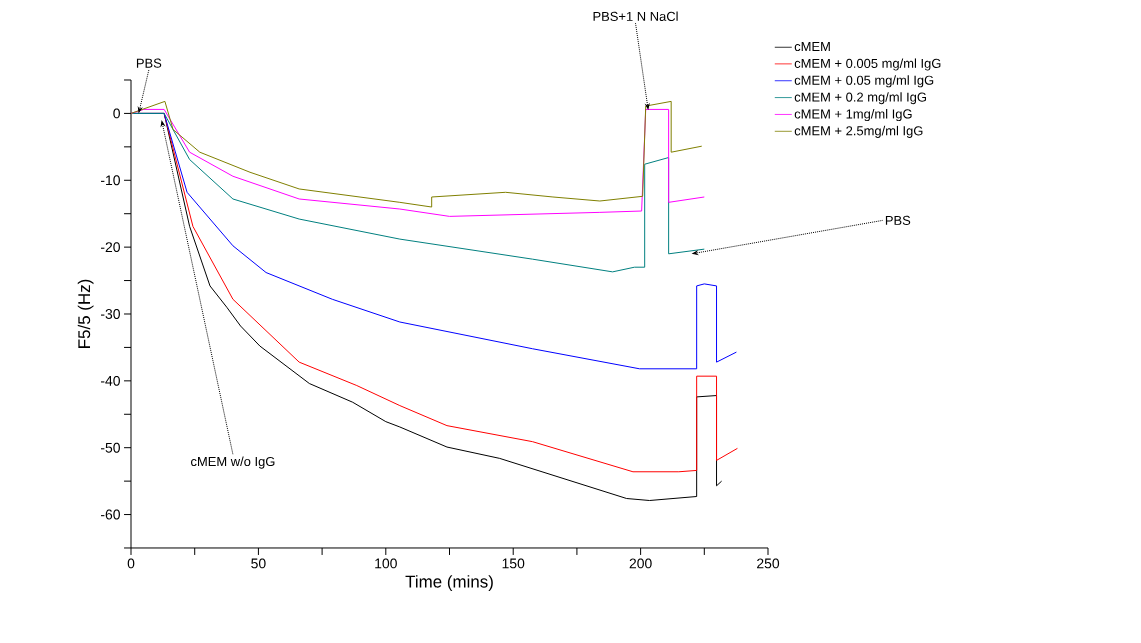 Image resolution: width=1141 pixels, height=643 pixels. Describe the element at coordinates (386, 563) in the screenshot. I see `x-tick-label: 100` at that location.